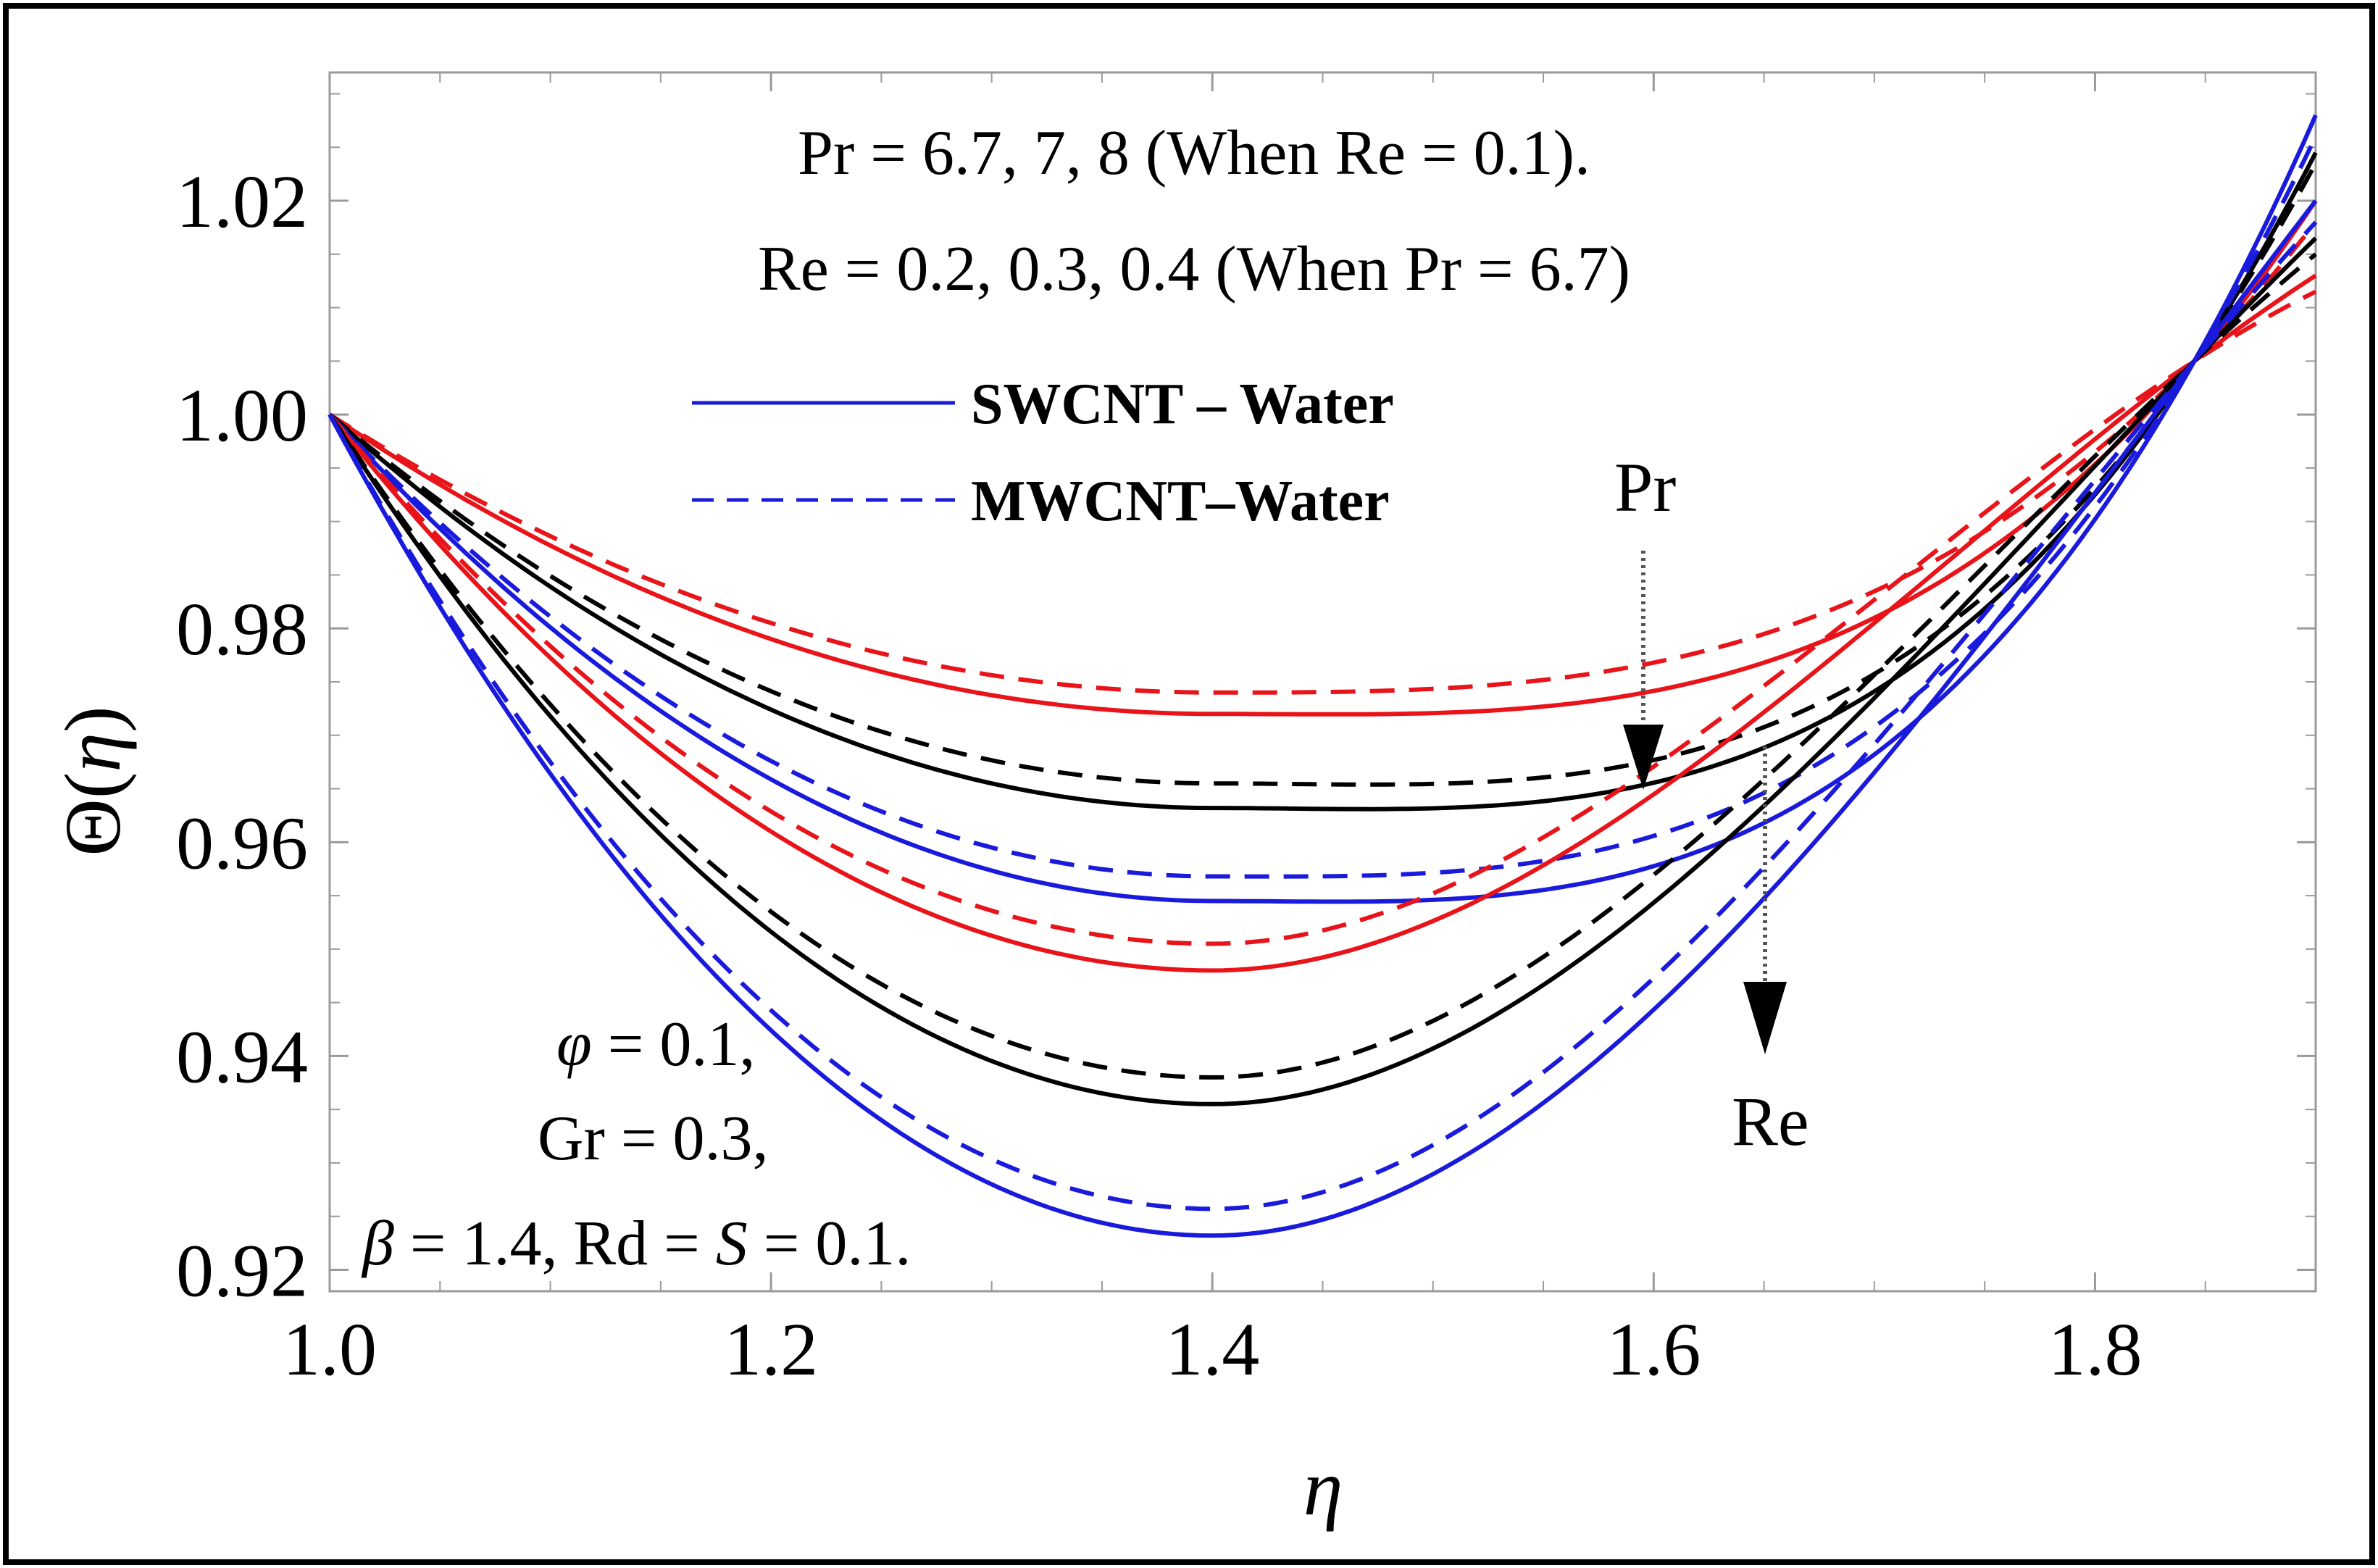 Image resolution: width=2378 pixels, height=1568 pixels. What do you see at coordinates (242, 1270) in the screenshot?
I see `y-tick-label: 0.92` at bounding box center [242, 1270].